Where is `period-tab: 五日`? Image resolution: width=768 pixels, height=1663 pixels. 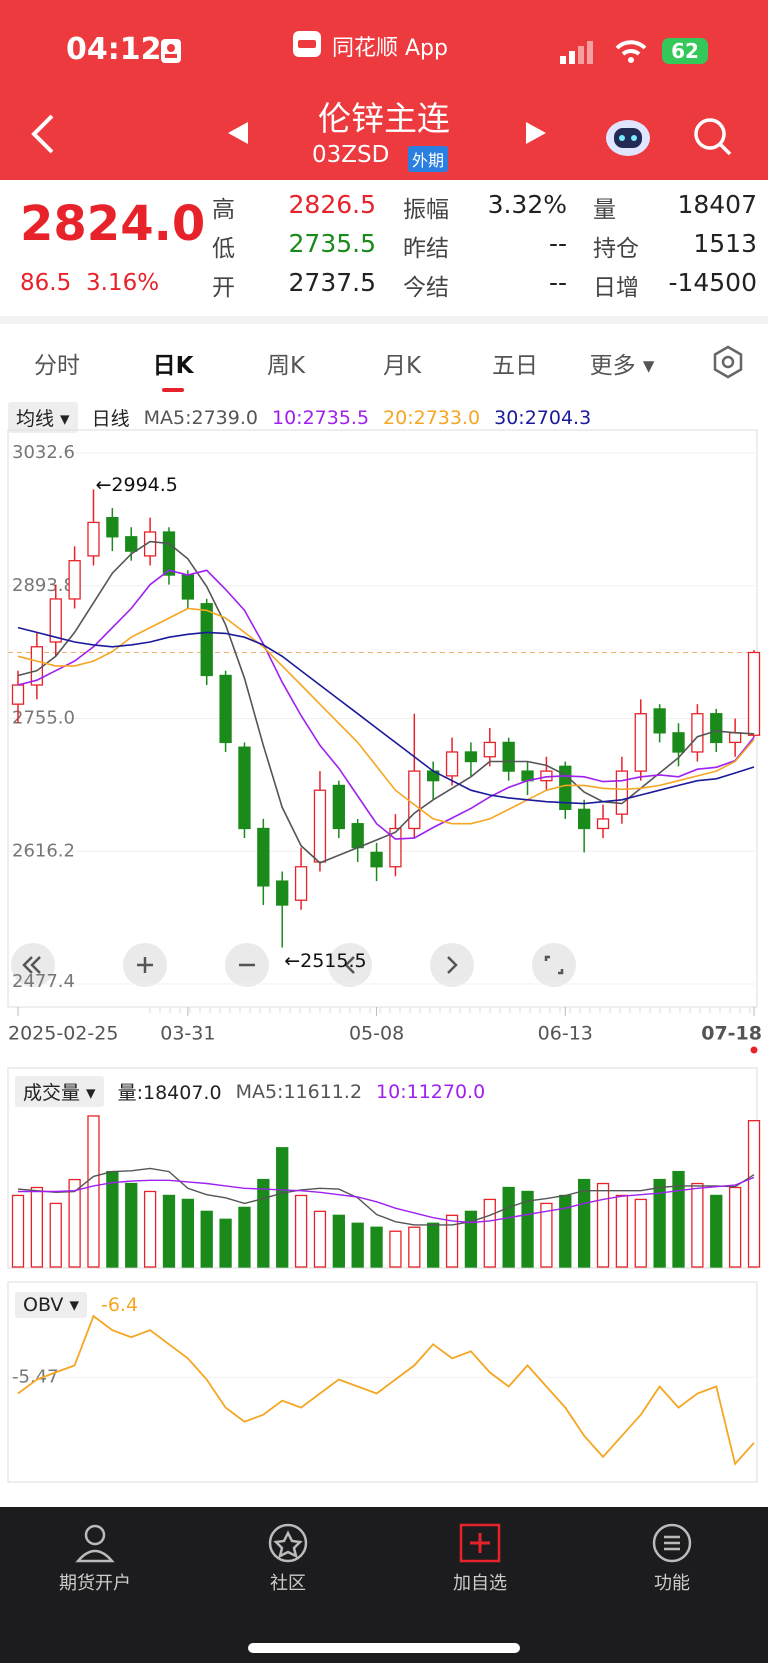
period-tab: 五日 is located at coordinates (515, 366).